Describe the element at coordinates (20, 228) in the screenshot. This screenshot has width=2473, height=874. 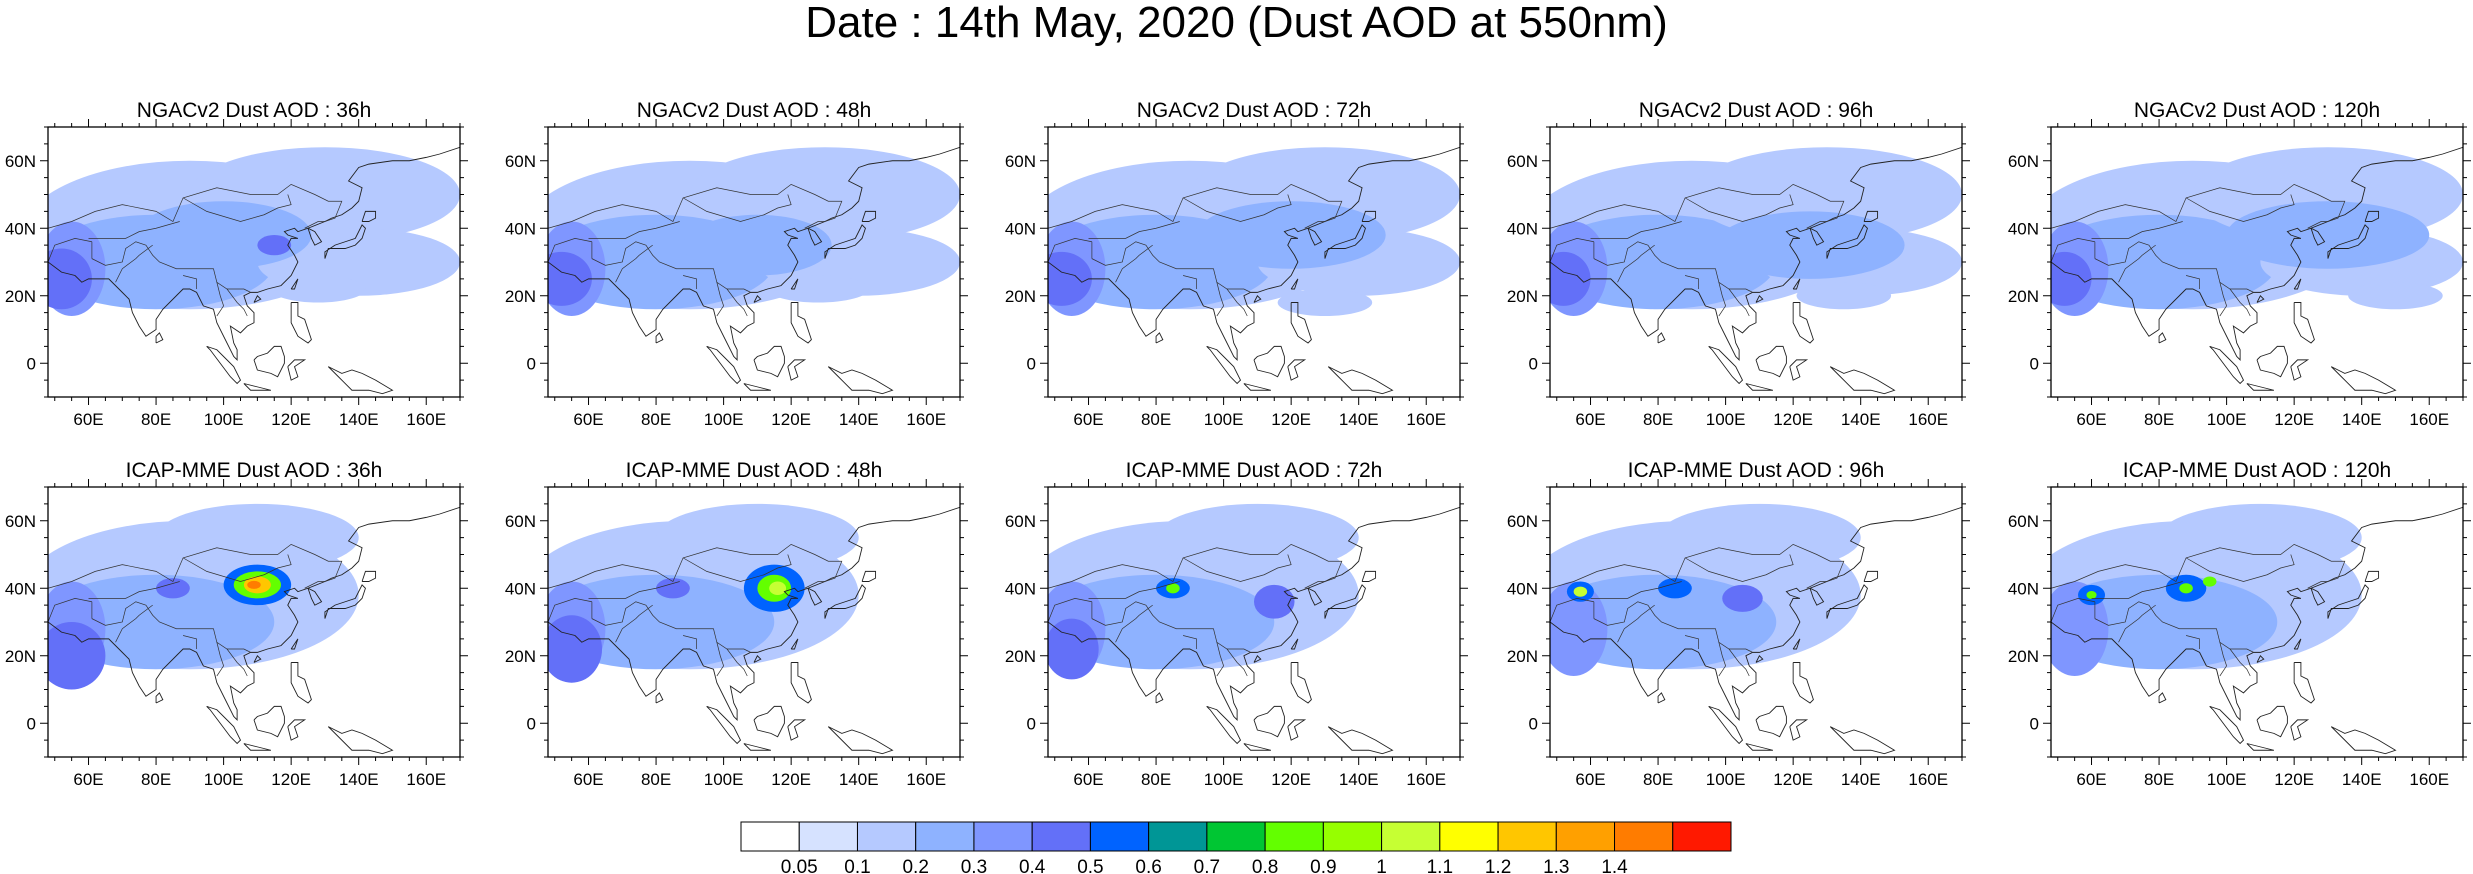
I see `lat-tick-label: 40N` at that location.